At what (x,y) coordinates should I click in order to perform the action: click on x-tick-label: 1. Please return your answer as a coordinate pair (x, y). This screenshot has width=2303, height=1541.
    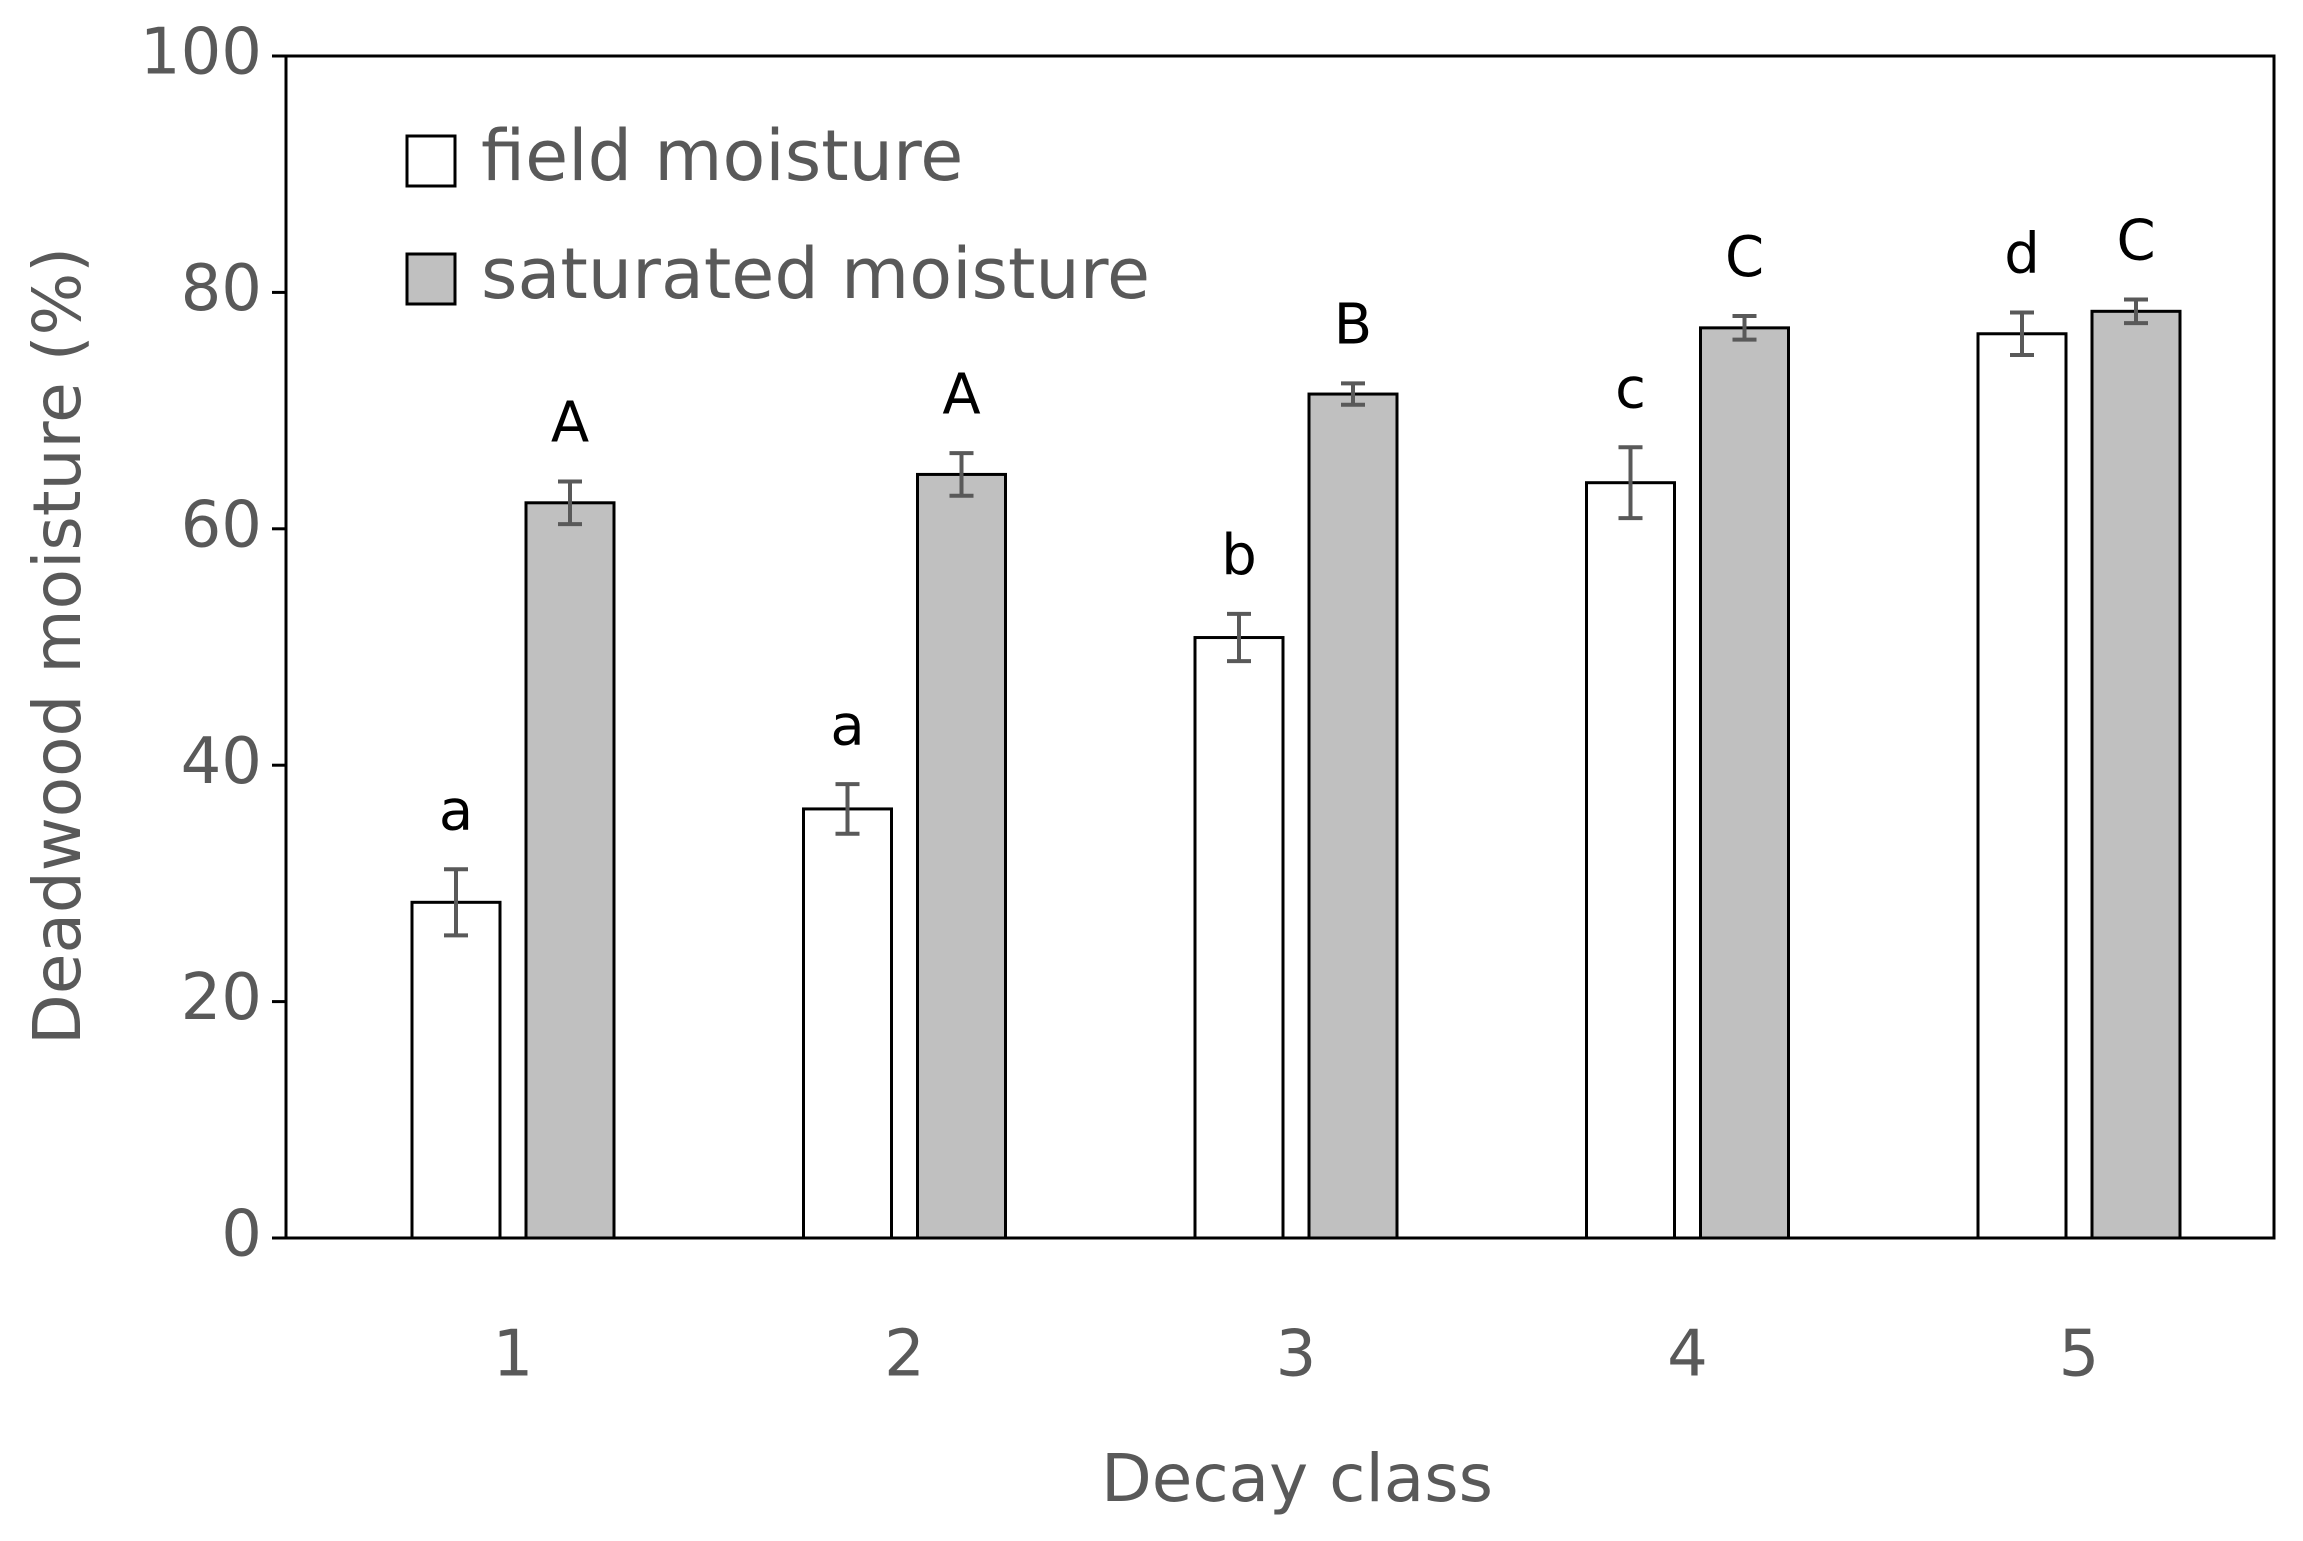
    Looking at the image, I should click on (513, 1355).